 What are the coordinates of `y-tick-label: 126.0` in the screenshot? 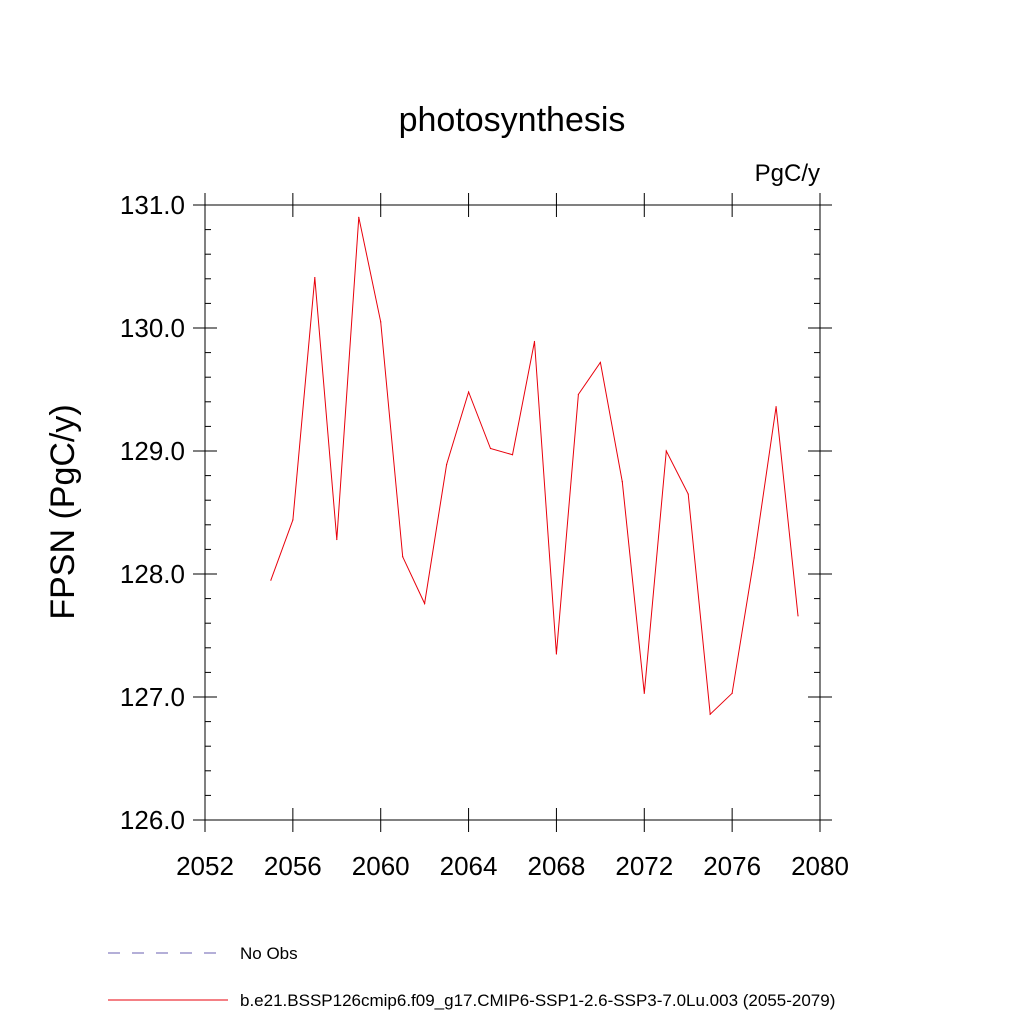 It's located at (152, 820).